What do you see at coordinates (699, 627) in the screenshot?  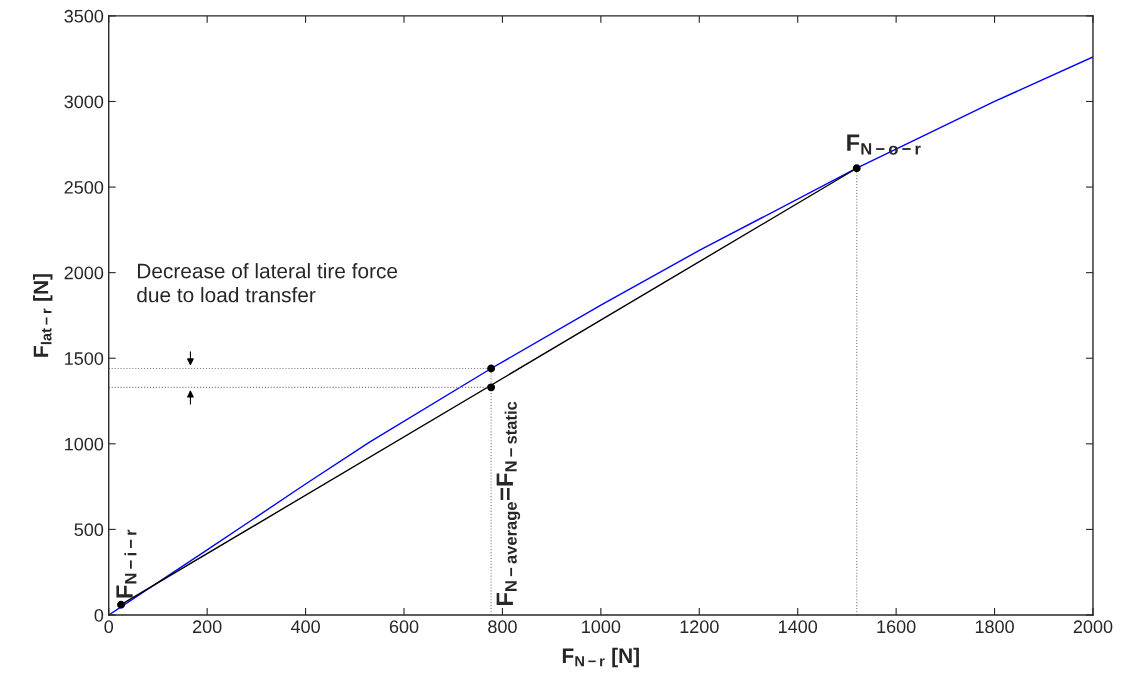 I see `x-tick-label: 1200` at bounding box center [699, 627].